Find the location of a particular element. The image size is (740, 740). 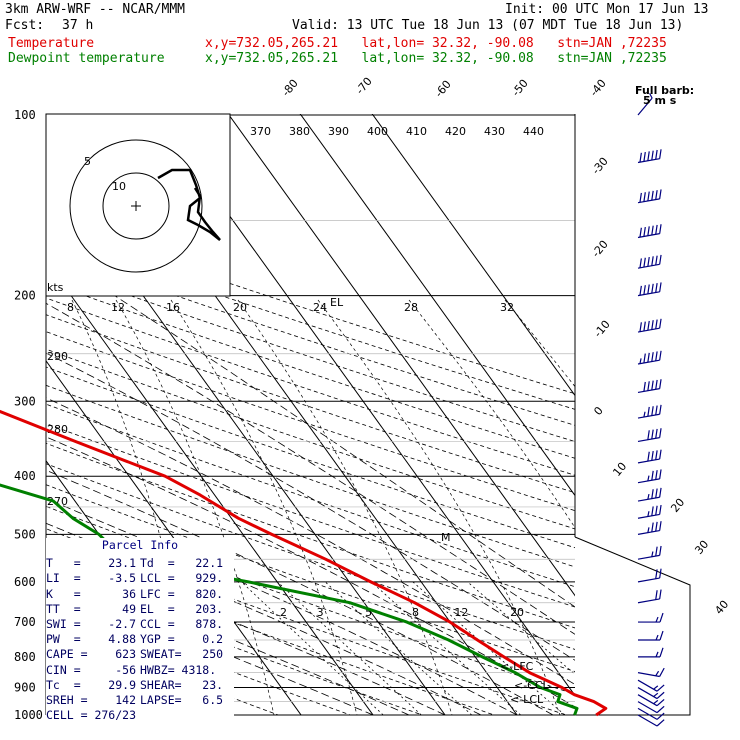

parcel-row: LI = -3.5 LCL = 929. is located at coordinates (140, 578).